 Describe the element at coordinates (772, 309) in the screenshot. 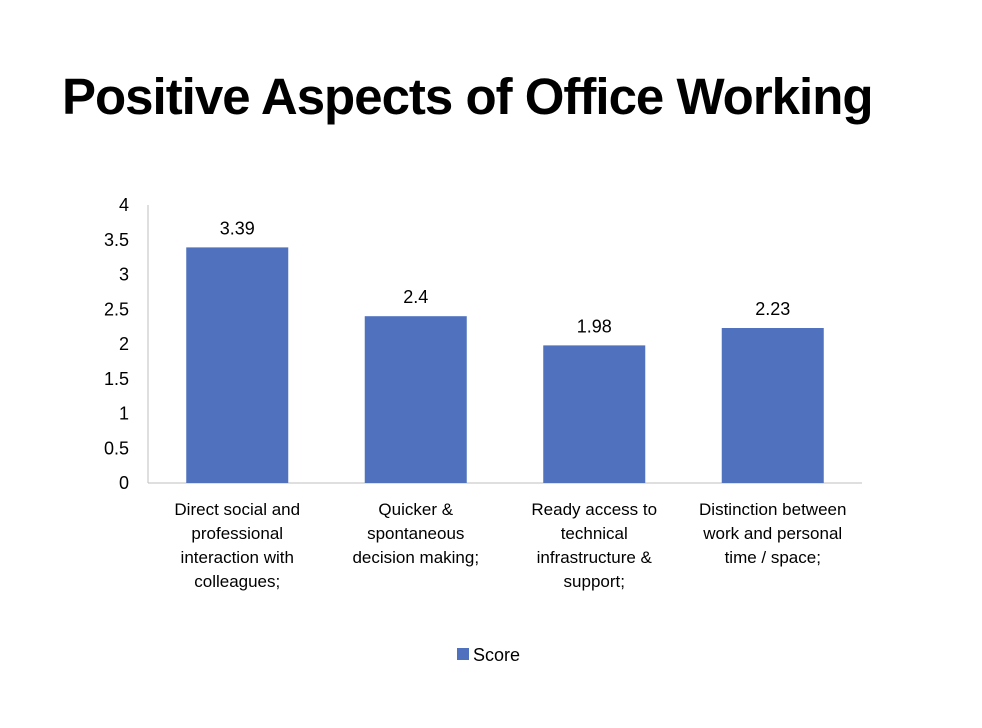

I see `data-label: 2.23` at that location.